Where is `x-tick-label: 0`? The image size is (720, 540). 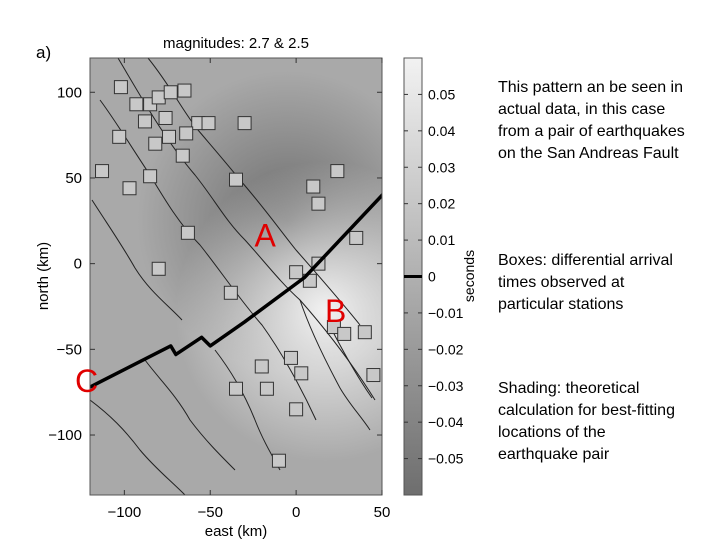 x-tick-label: 0 is located at coordinates (296, 512).